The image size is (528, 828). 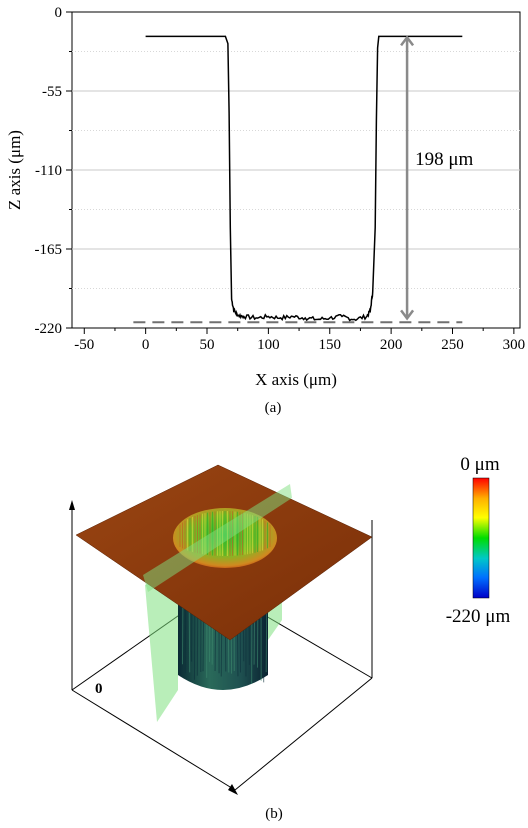 I want to click on cut-plane, so click(x=161, y=646).